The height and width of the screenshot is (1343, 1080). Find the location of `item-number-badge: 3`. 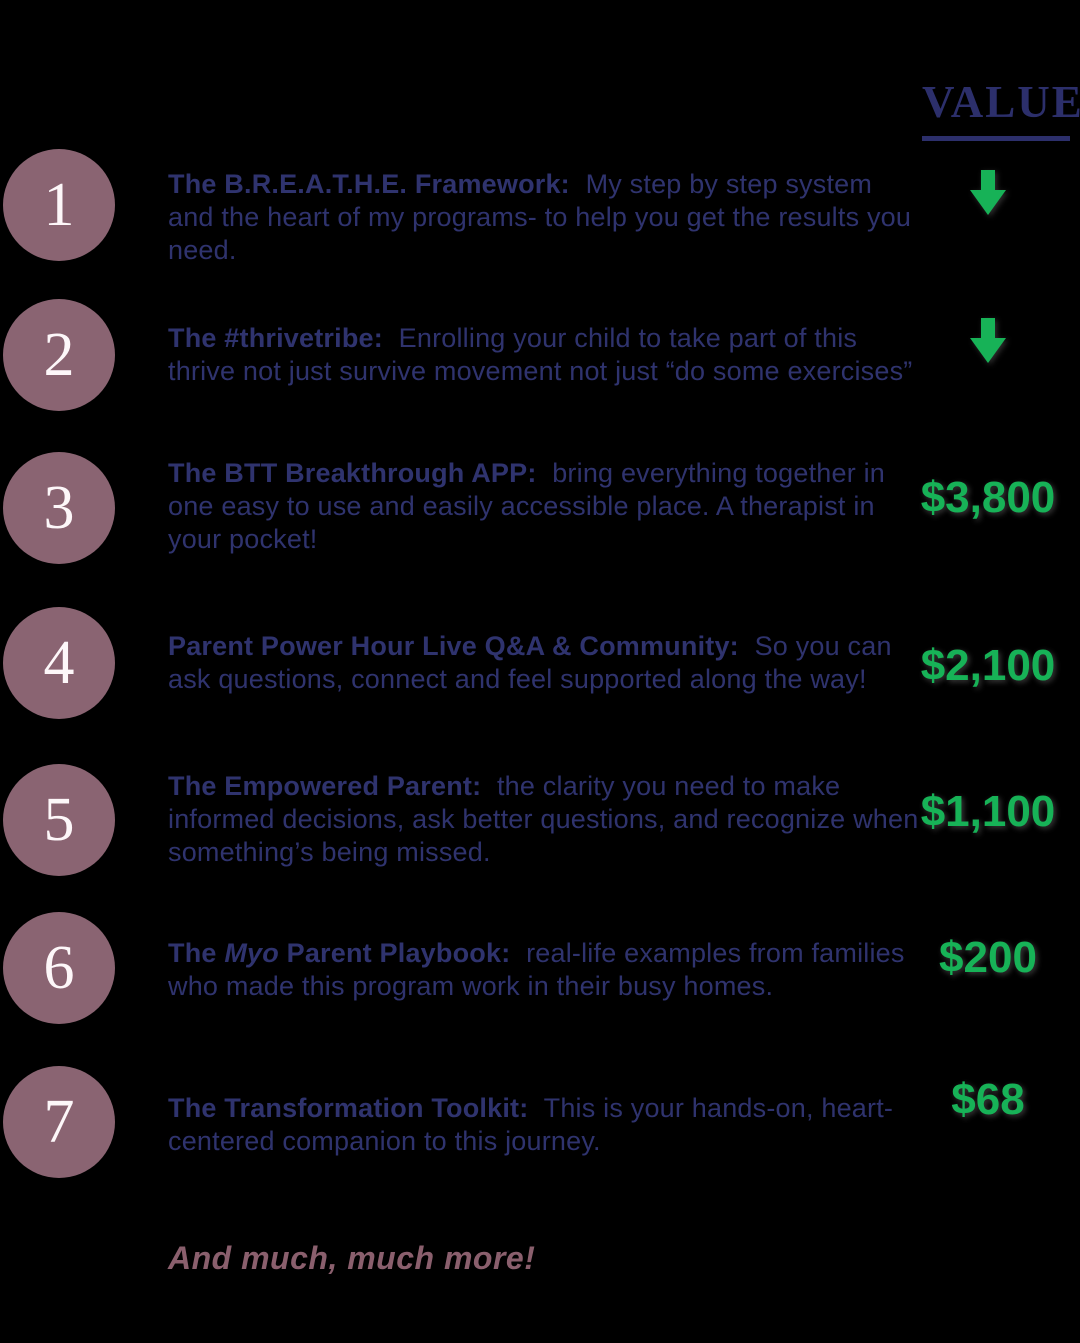

item-number-badge: 3 is located at coordinates (59, 508).